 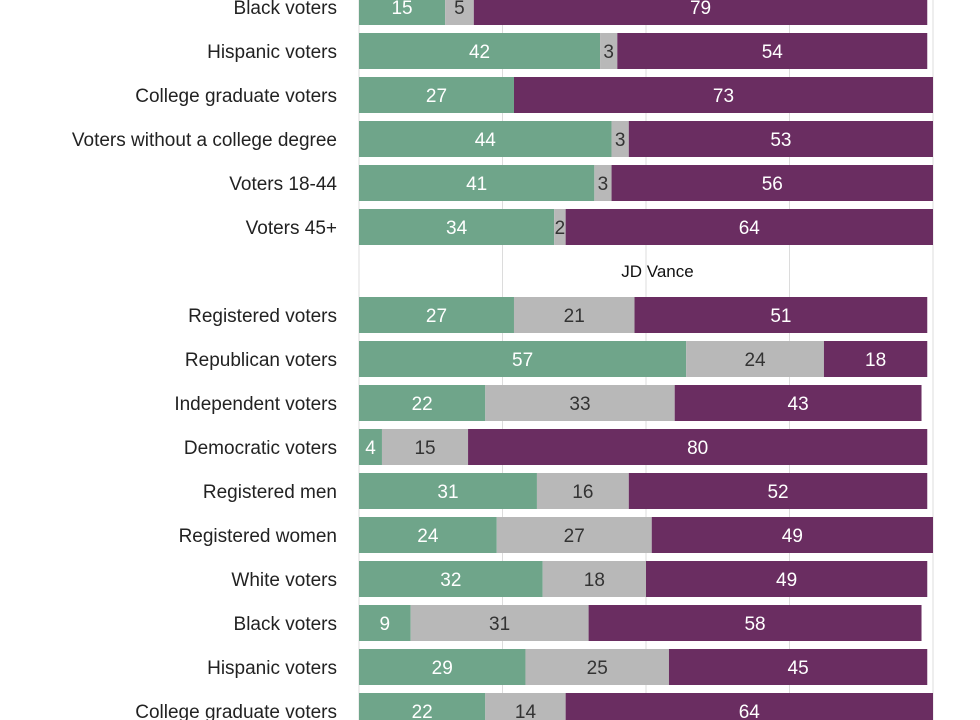 What do you see at coordinates (772, 184) in the screenshot?
I see `data-label: 56` at bounding box center [772, 184].